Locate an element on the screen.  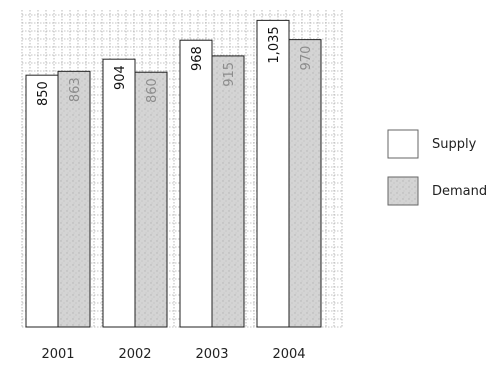
bar-supply-2001 is located at coordinates (42, 201).